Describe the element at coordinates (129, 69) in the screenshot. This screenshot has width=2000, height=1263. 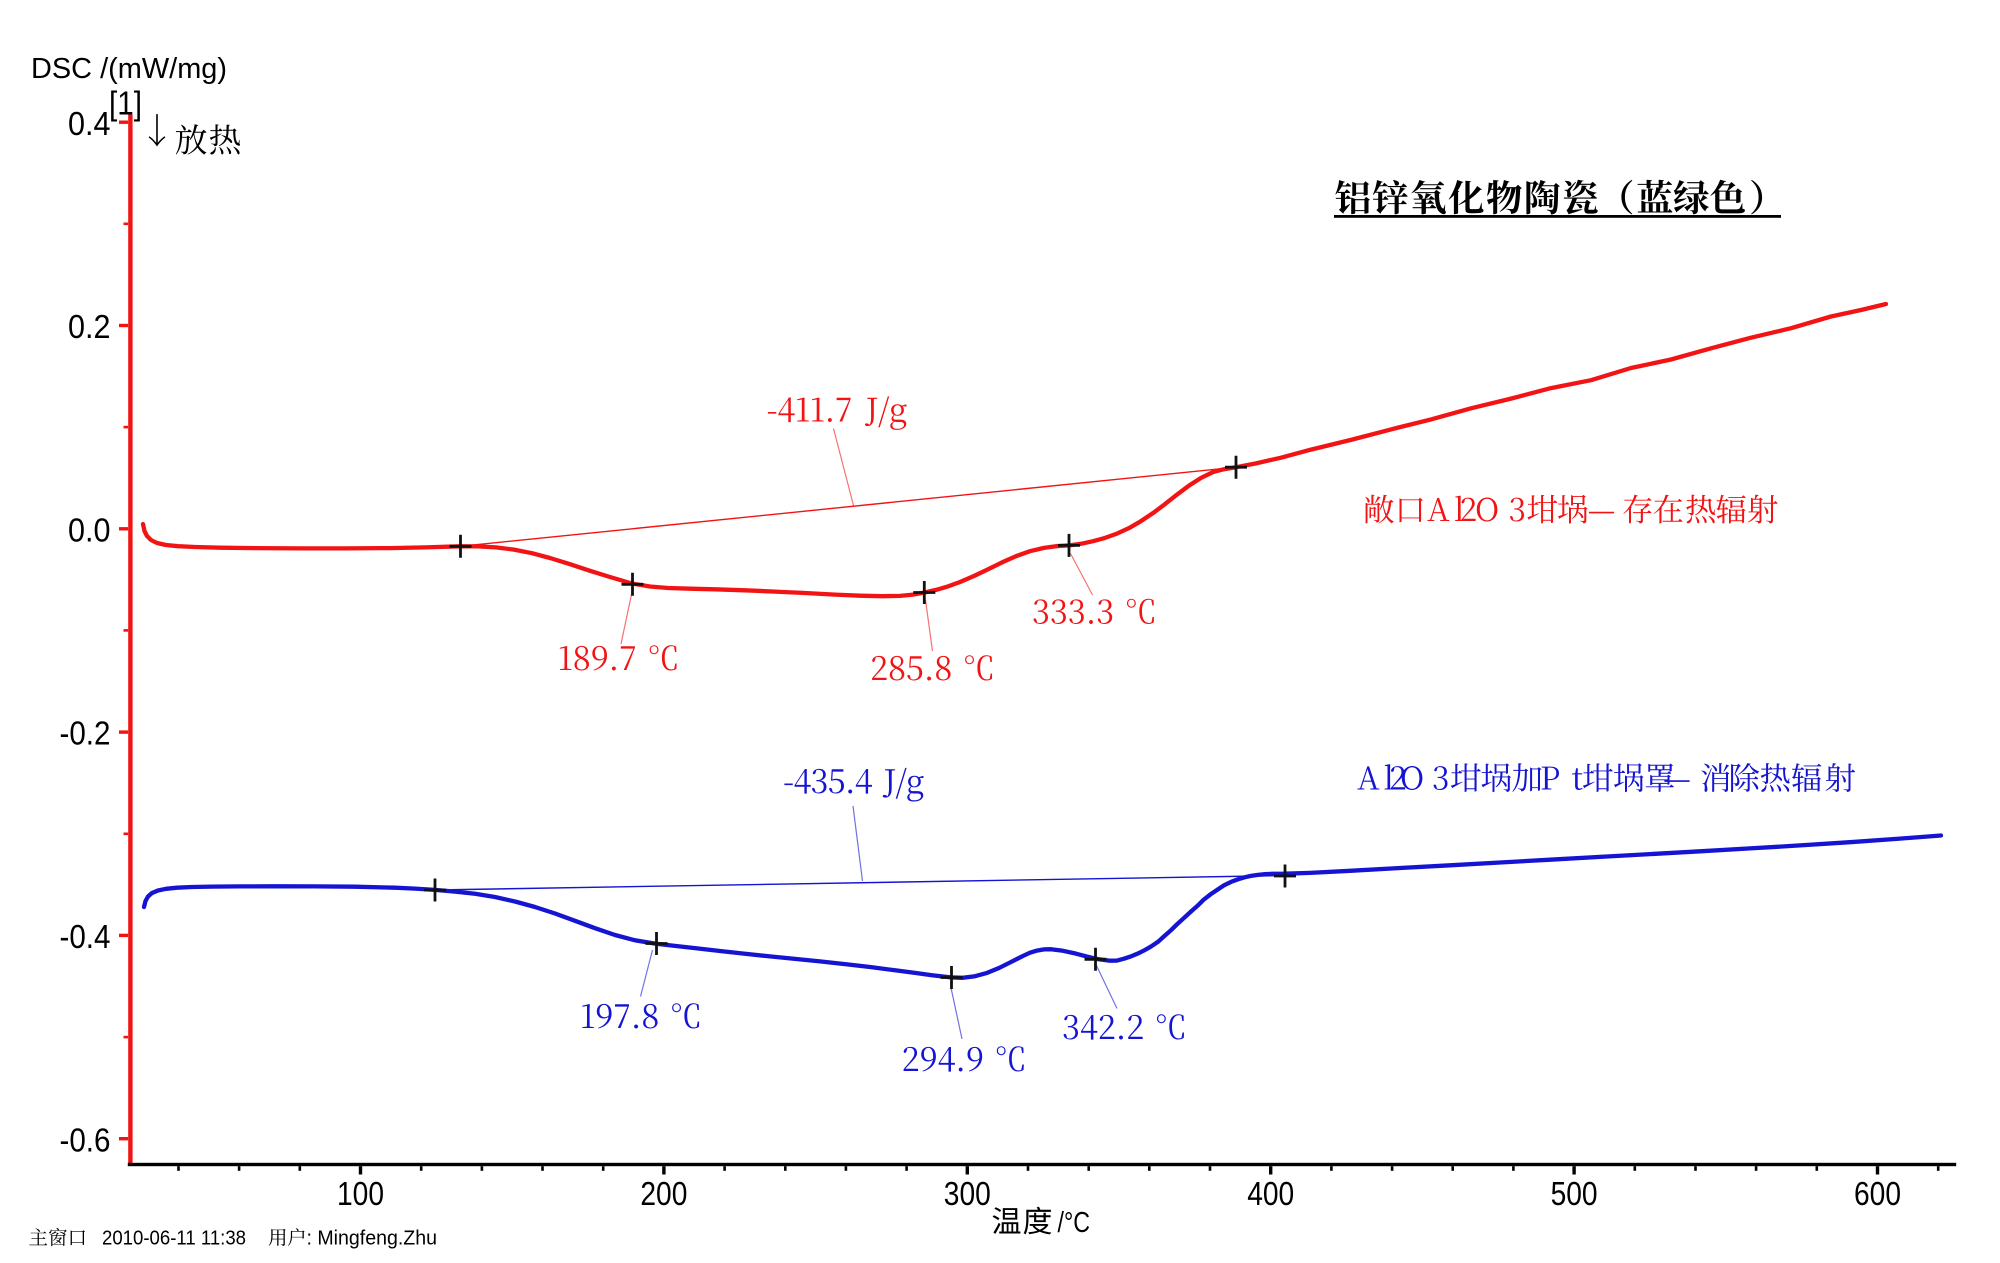
I see `svg-text: DSC /(mW/mg)` at that location.